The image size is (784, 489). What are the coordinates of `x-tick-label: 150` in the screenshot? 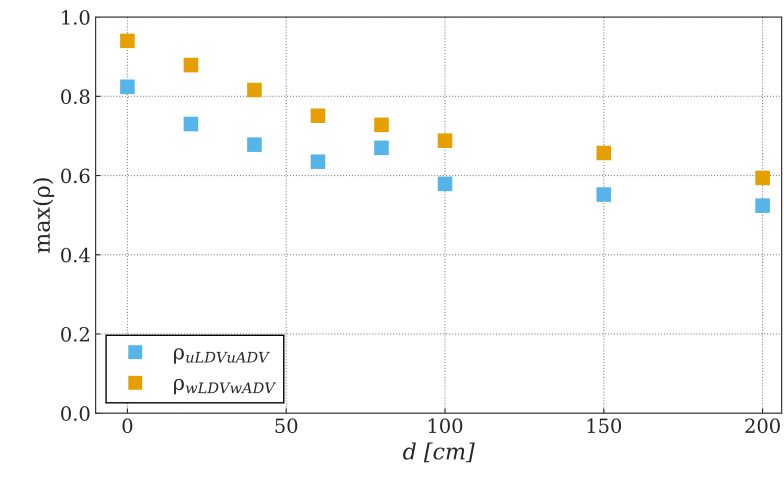 It's located at (605, 426).